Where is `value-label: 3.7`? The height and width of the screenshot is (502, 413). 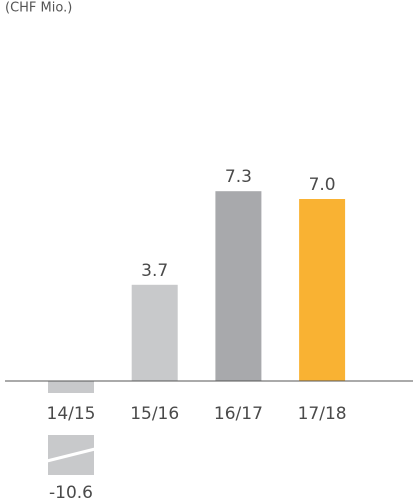
value-label: 3.7 is located at coordinates (154, 271).